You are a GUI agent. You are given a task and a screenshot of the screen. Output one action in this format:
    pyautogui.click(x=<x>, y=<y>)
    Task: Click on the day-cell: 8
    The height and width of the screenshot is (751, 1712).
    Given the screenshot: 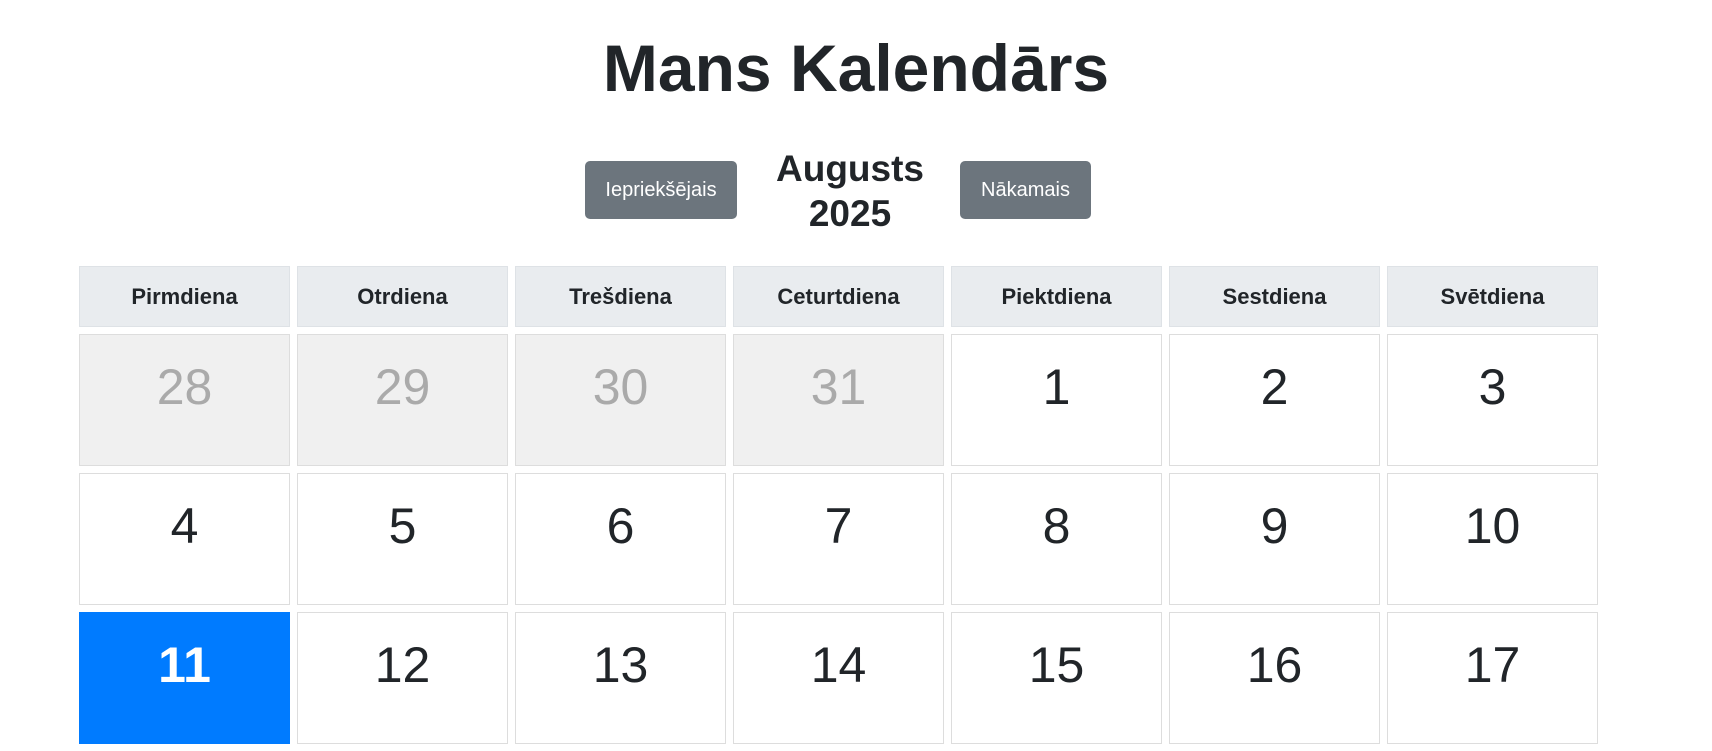 What is the action you would take?
    pyautogui.click(x=1056, y=539)
    